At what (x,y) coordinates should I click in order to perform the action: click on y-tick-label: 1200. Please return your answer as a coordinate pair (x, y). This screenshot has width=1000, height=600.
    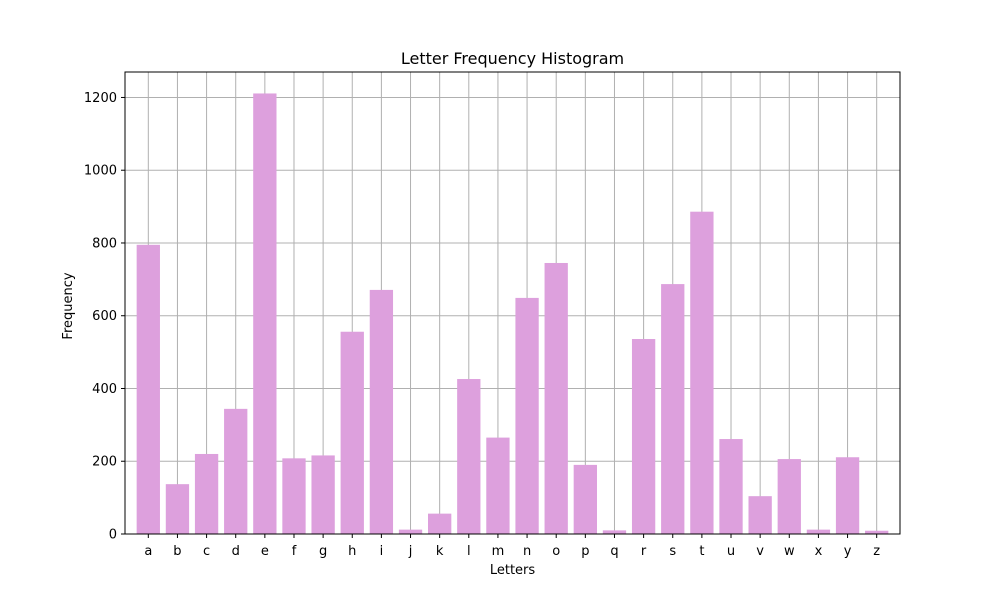
    Looking at the image, I should click on (100, 98).